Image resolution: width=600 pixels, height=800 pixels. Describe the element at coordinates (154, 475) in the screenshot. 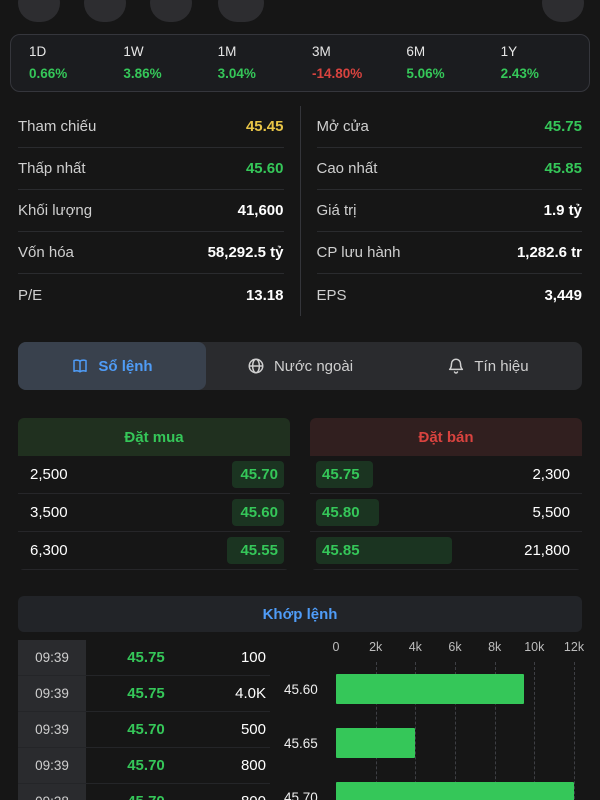

I see `buy-row: 2,500 45.70` at that location.